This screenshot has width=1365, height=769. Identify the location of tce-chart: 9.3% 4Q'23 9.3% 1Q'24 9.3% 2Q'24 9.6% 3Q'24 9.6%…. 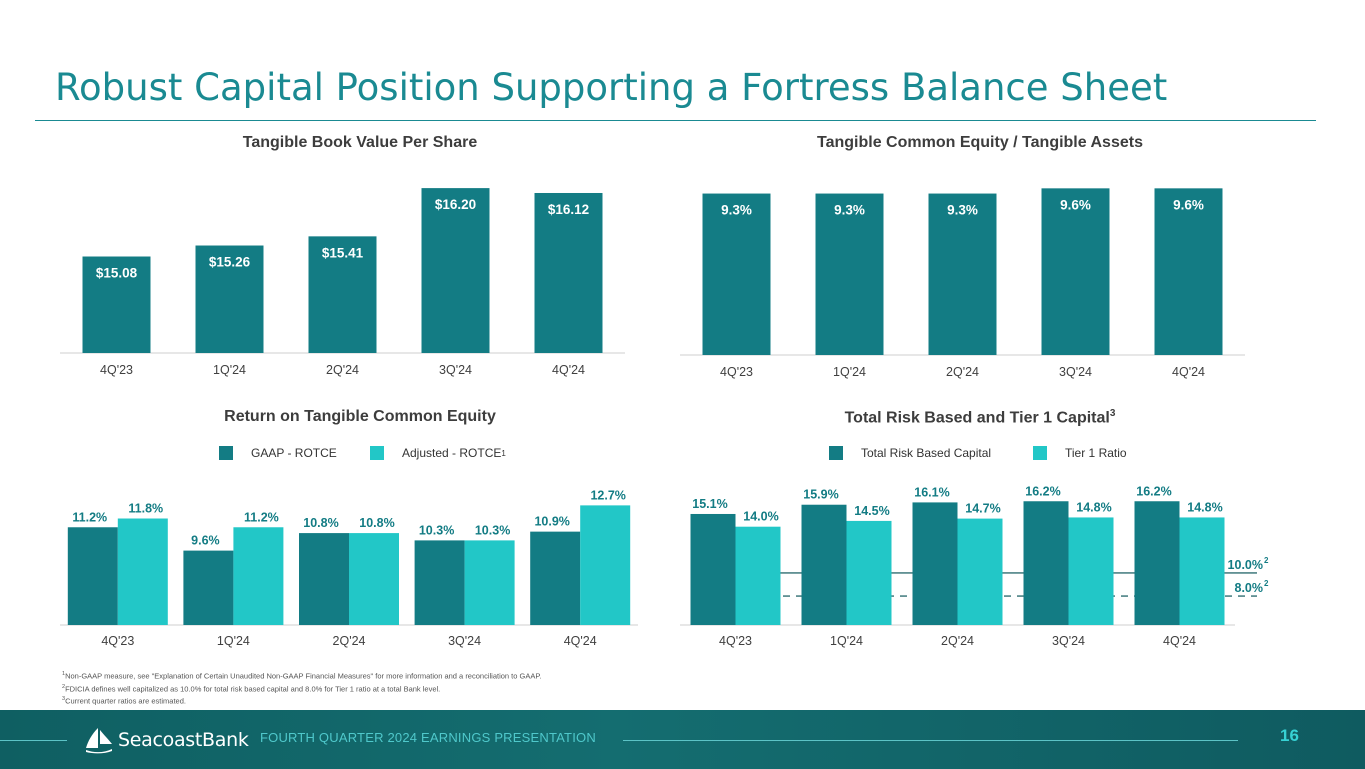
(962, 283).